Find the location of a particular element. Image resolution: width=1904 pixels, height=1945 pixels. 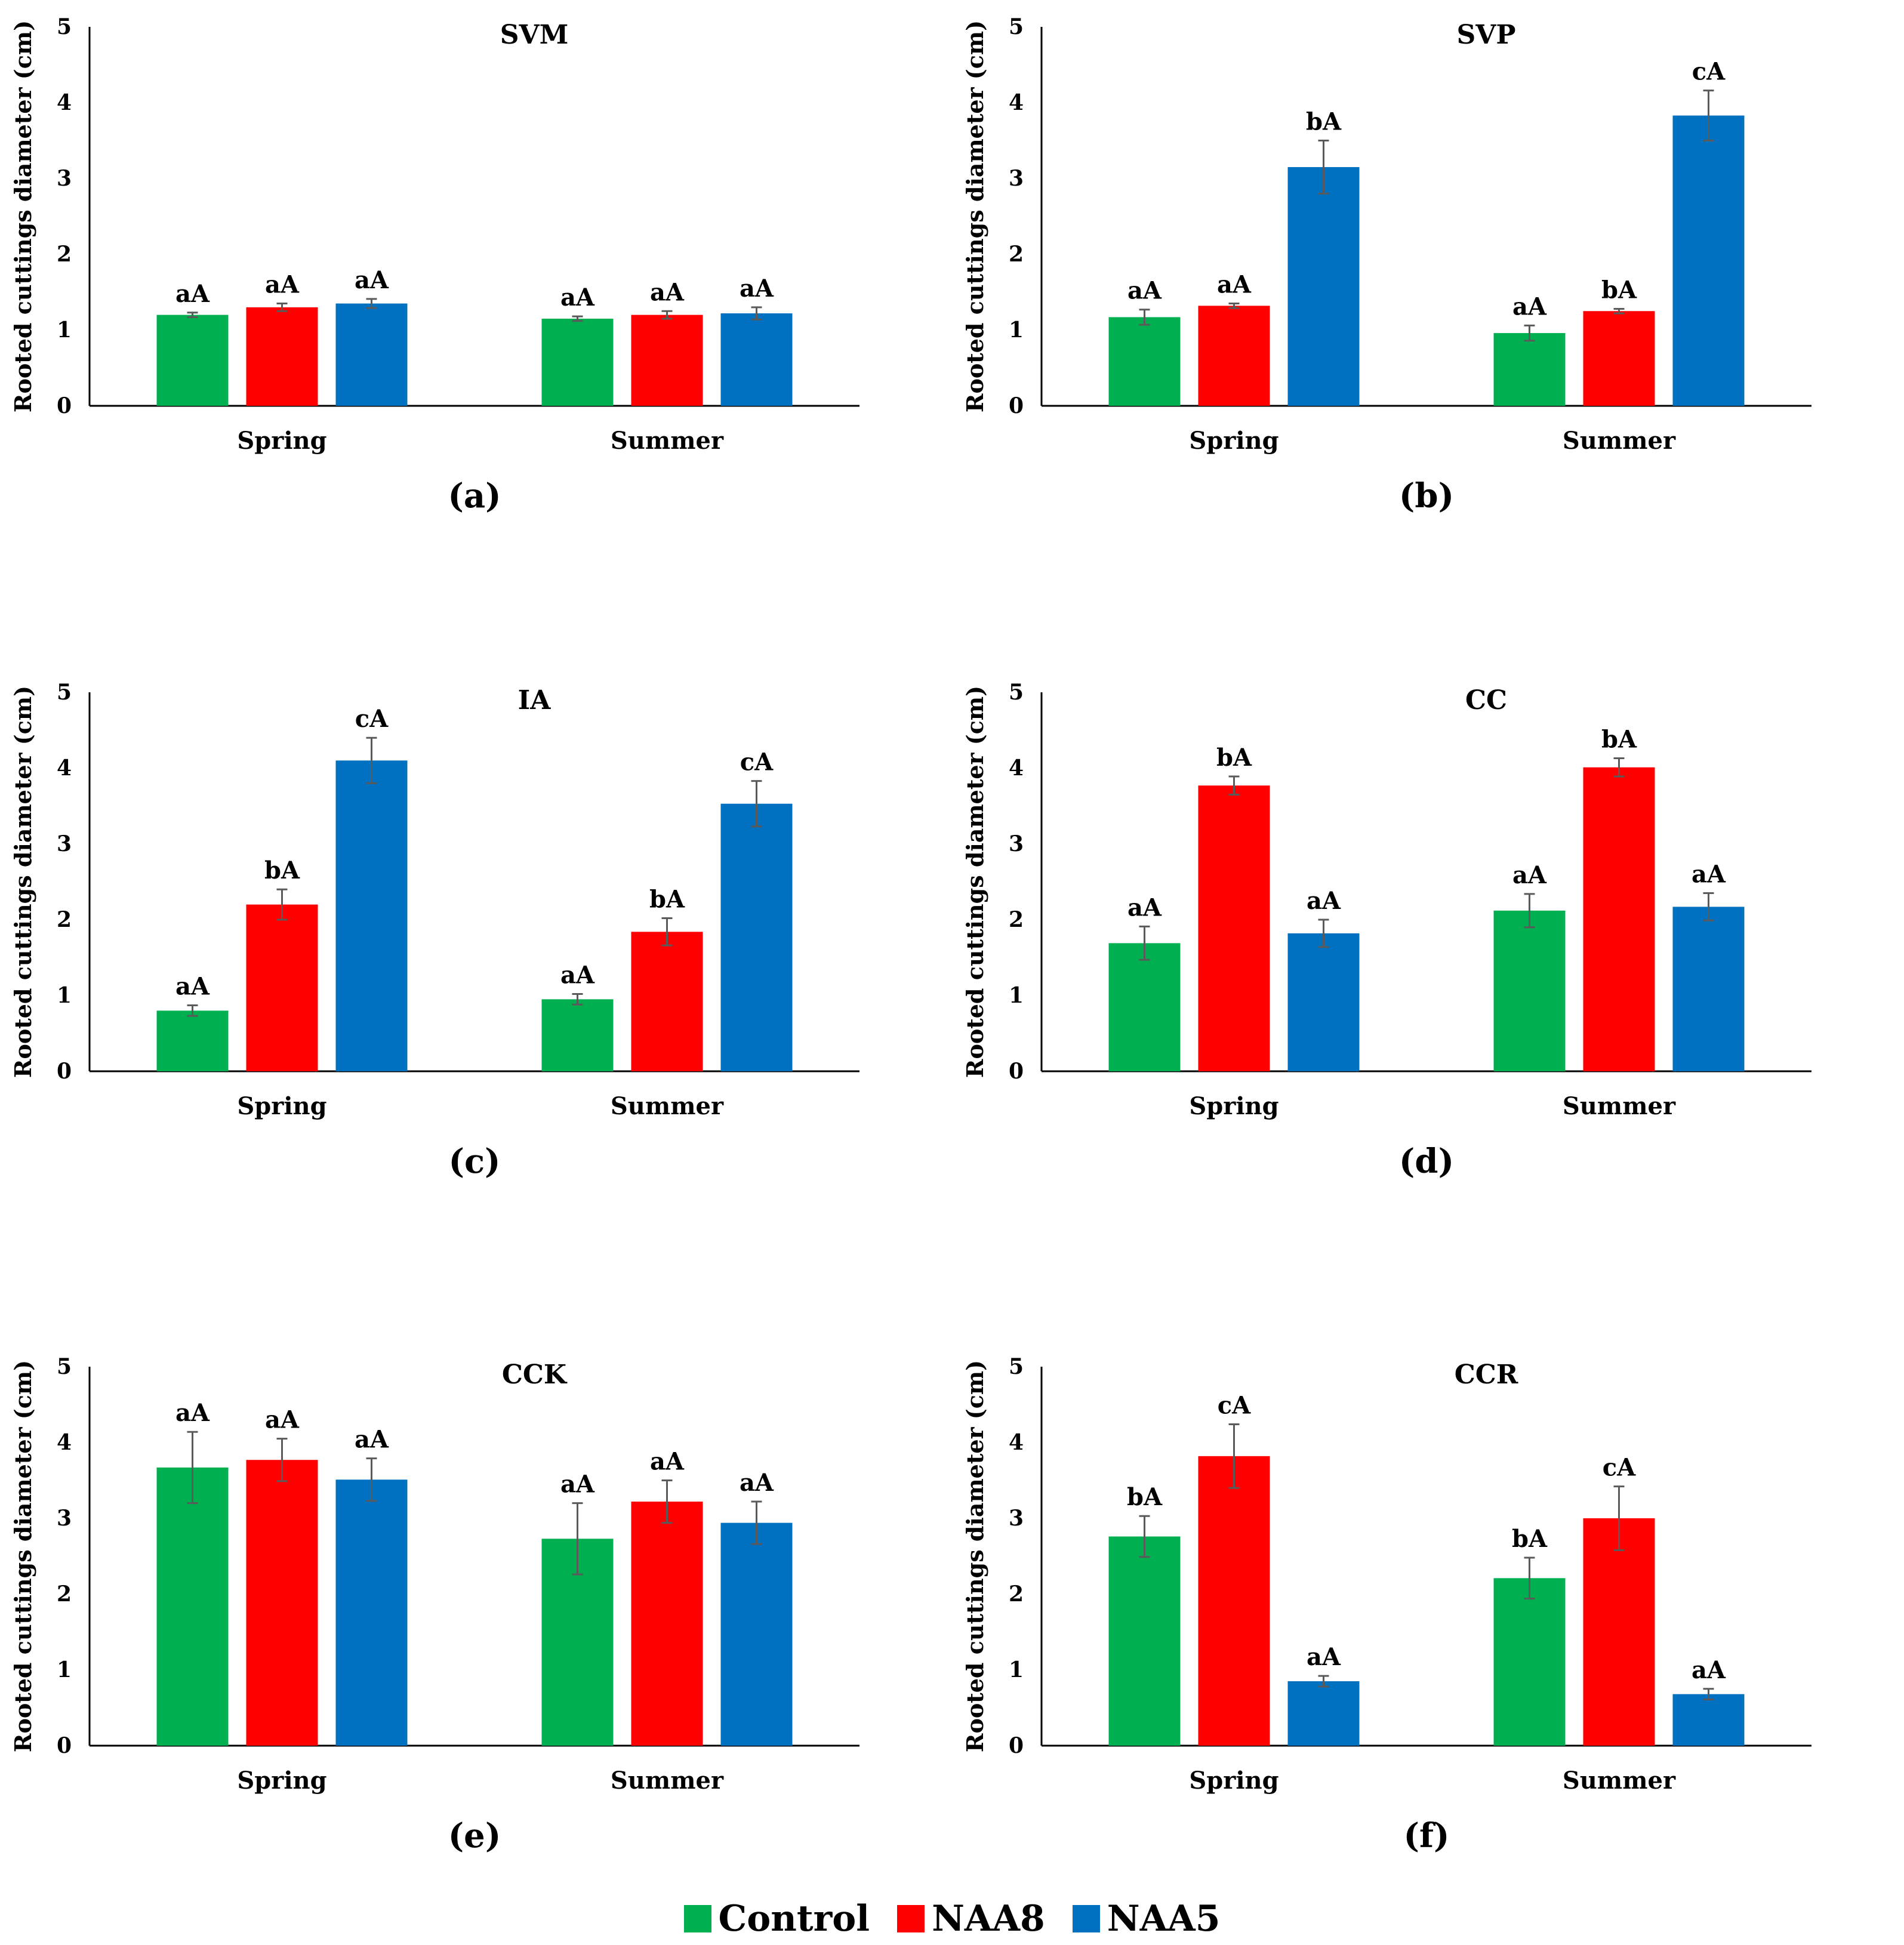

significance-letter-control-spring: bA is located at coordinates (1145, 1497).